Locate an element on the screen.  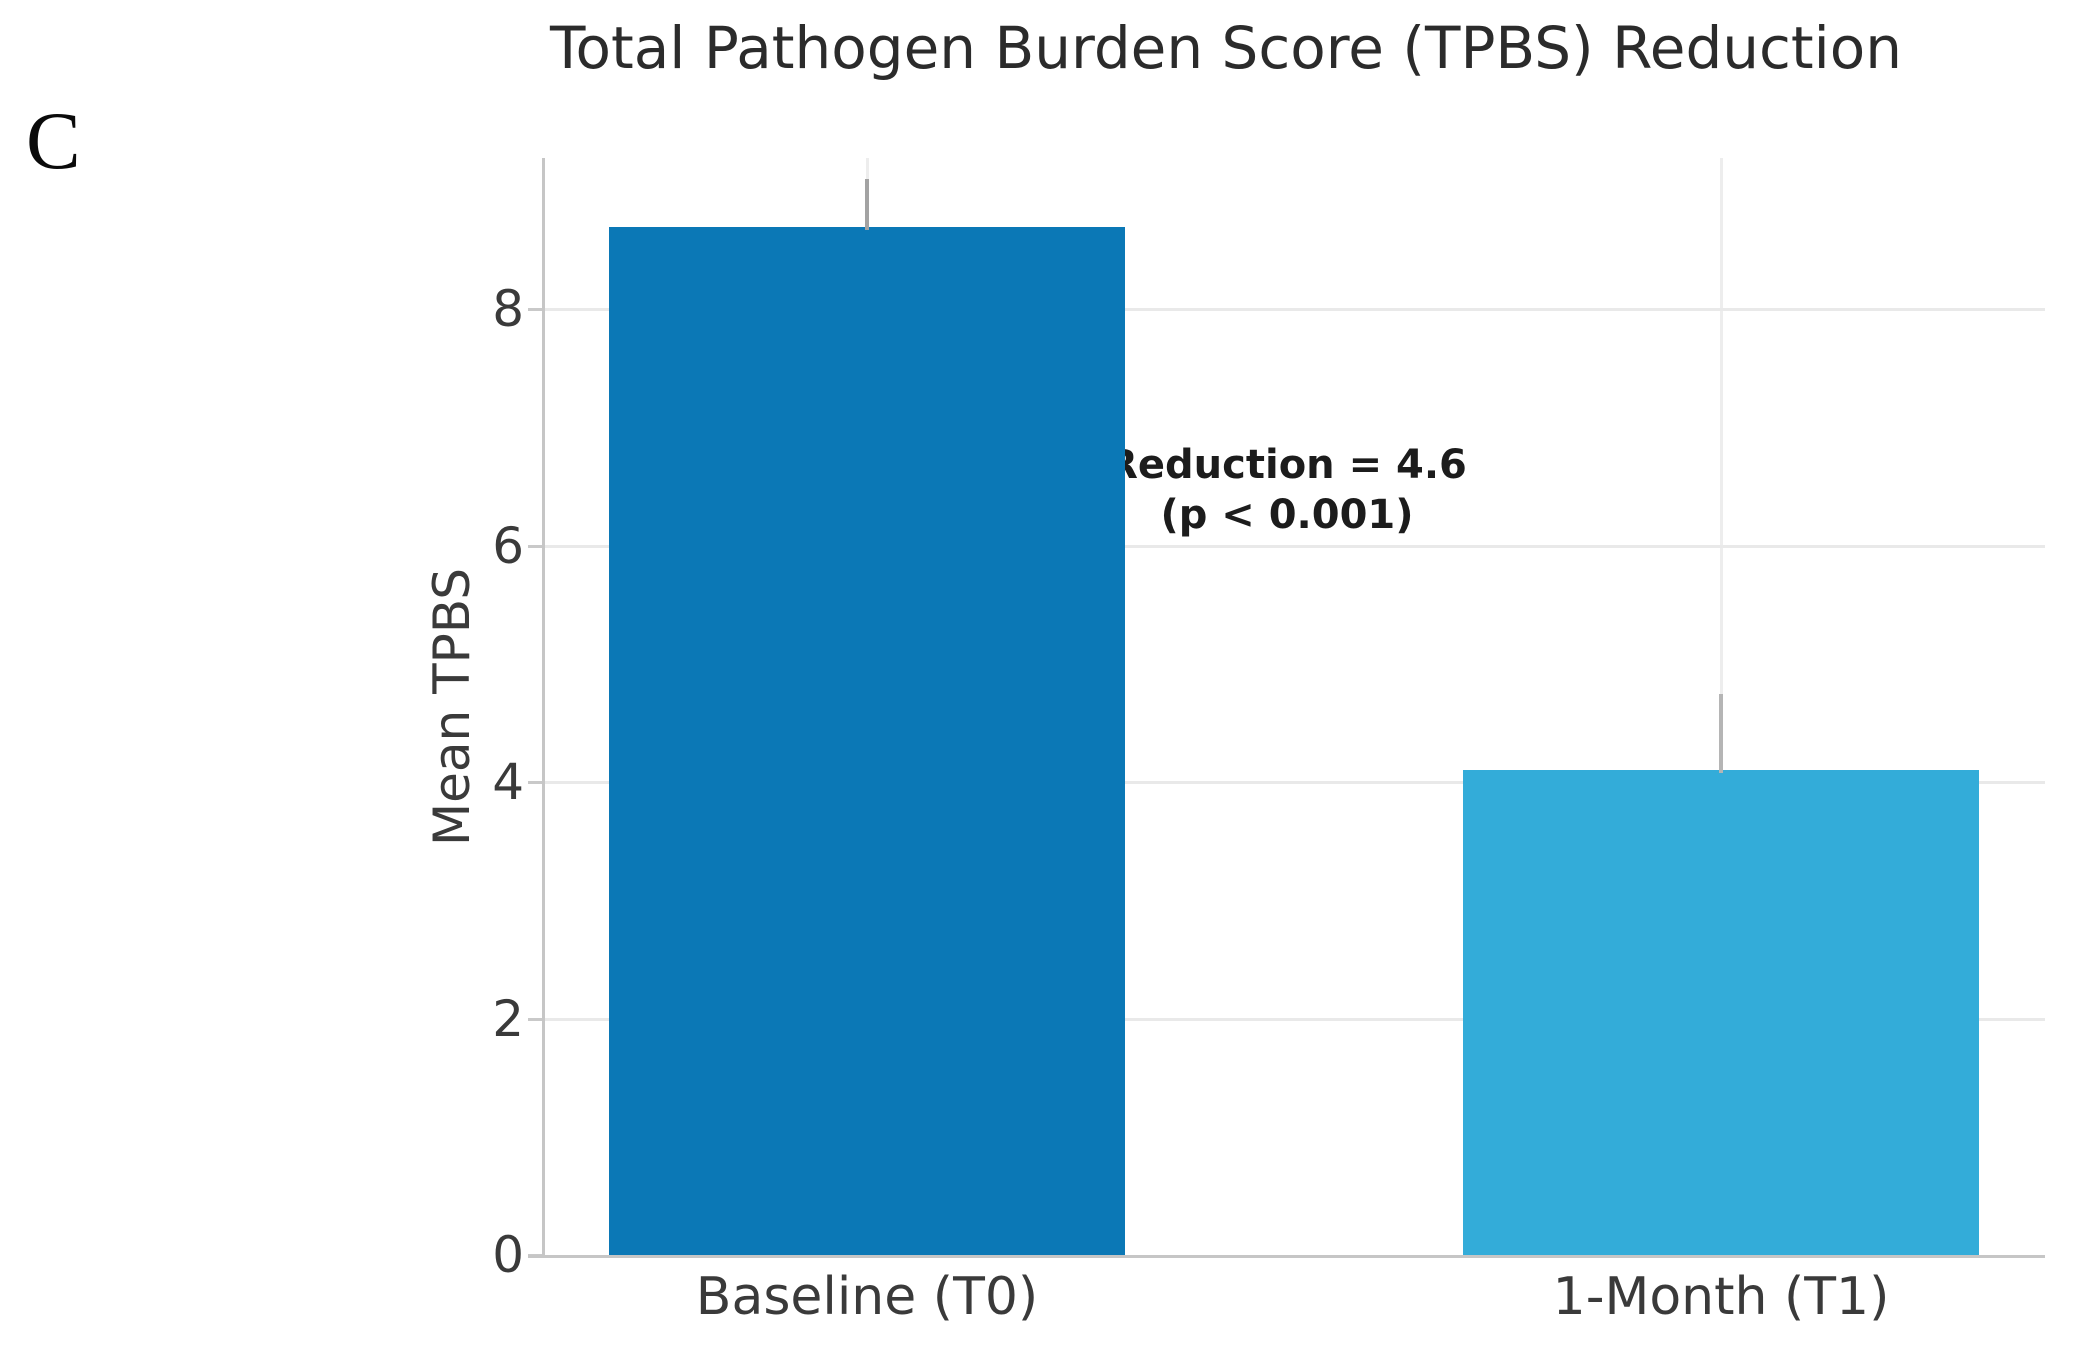
x-tick-label-baseline-t0: Baseline (T0) is located at coordinates (867, 1297).